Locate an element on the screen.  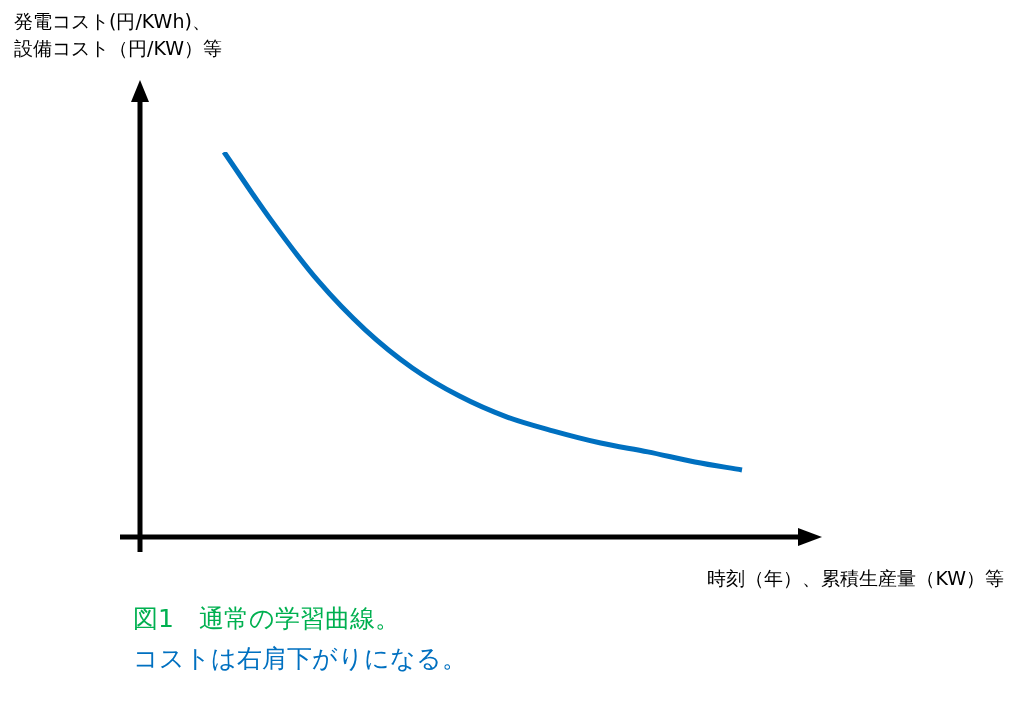
caption: 図1 通常の学習曲線。 is located at coordinates (266, 619).